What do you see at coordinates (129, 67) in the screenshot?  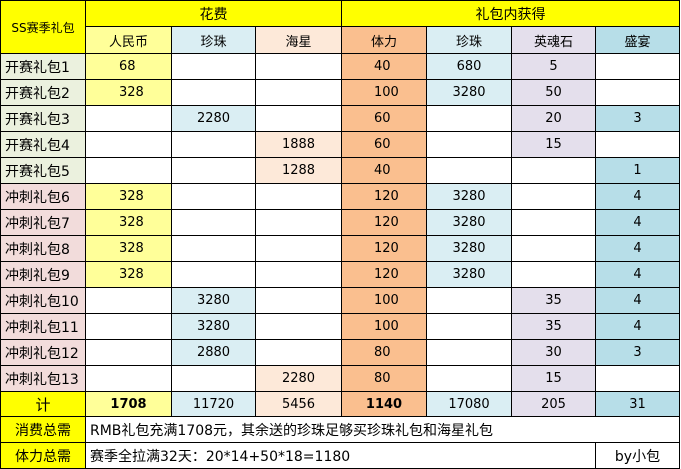 I see `cell-yuan: 68` at bounding box center [129, 67].